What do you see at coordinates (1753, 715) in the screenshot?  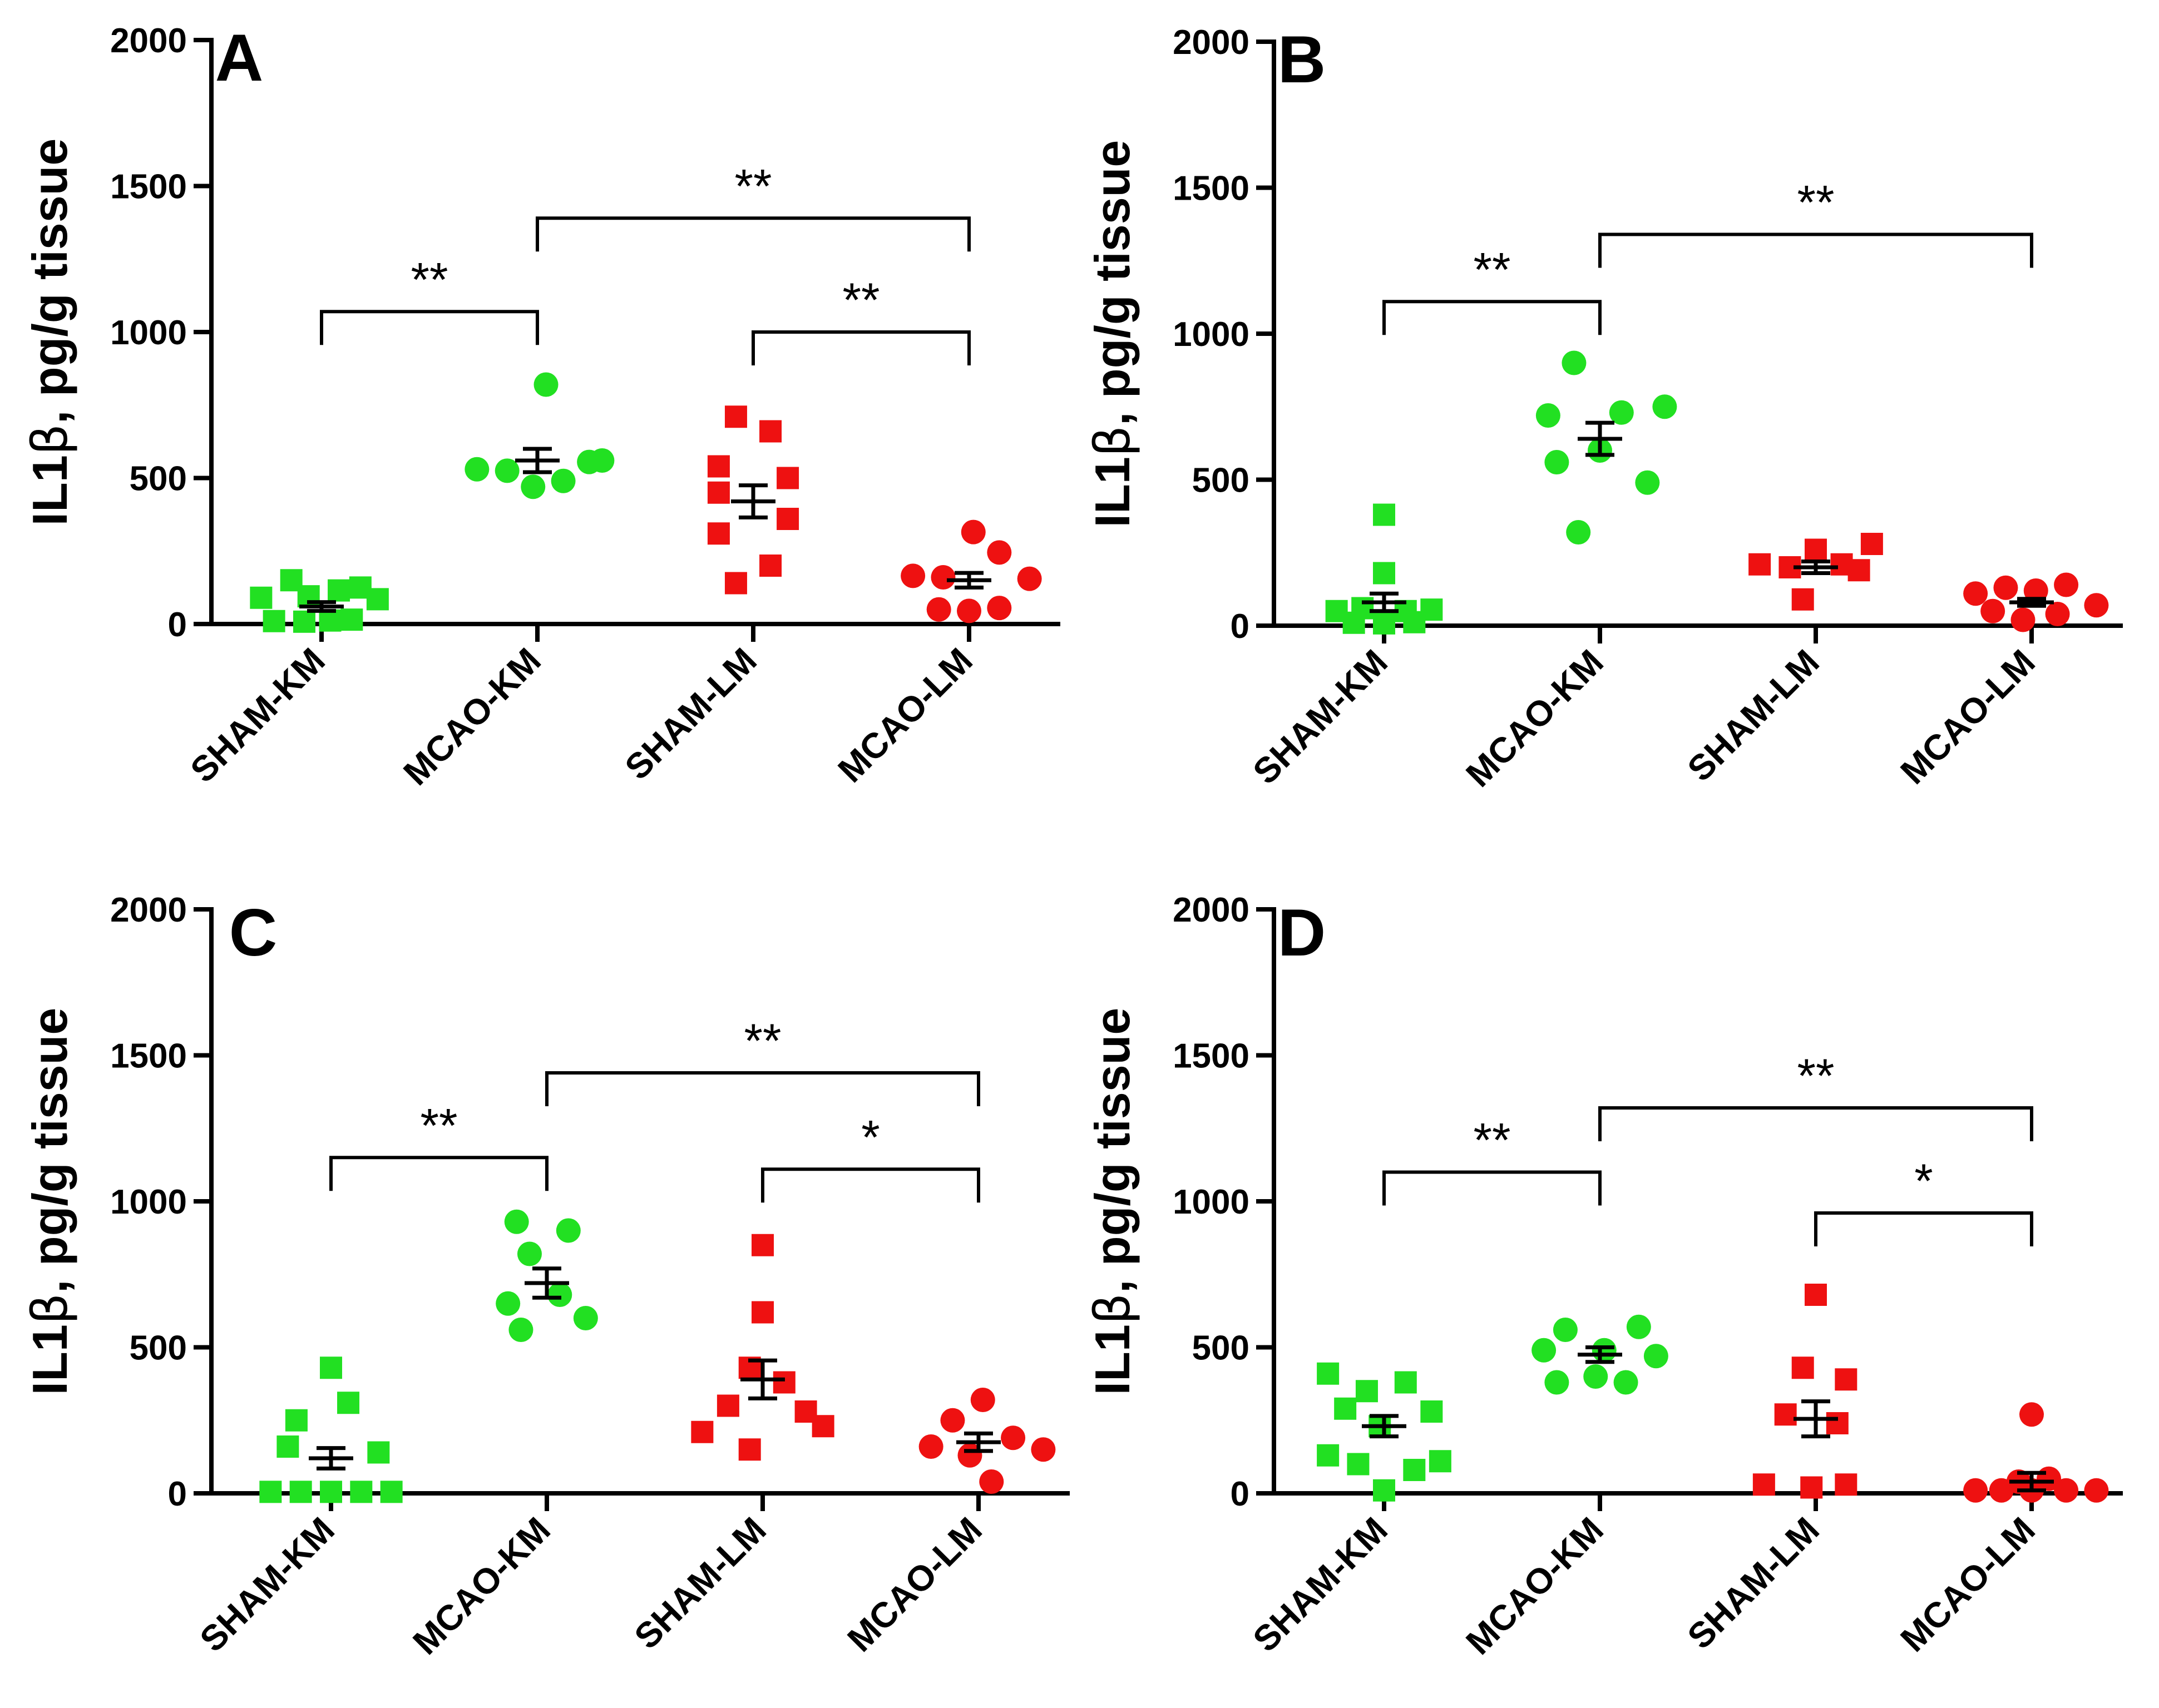 I see `x-tick-label: SHAM-LM` at bounding box center [1753, 715].